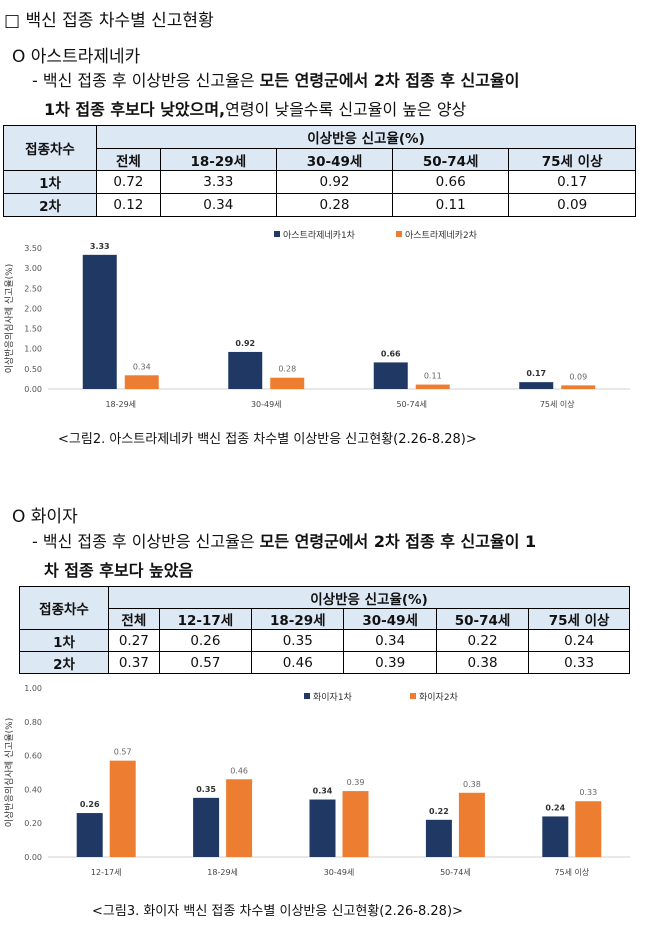 The width and height of the screenshot is (650, 925). I want to click on pf-cell: 0.27, so click(134, 640).